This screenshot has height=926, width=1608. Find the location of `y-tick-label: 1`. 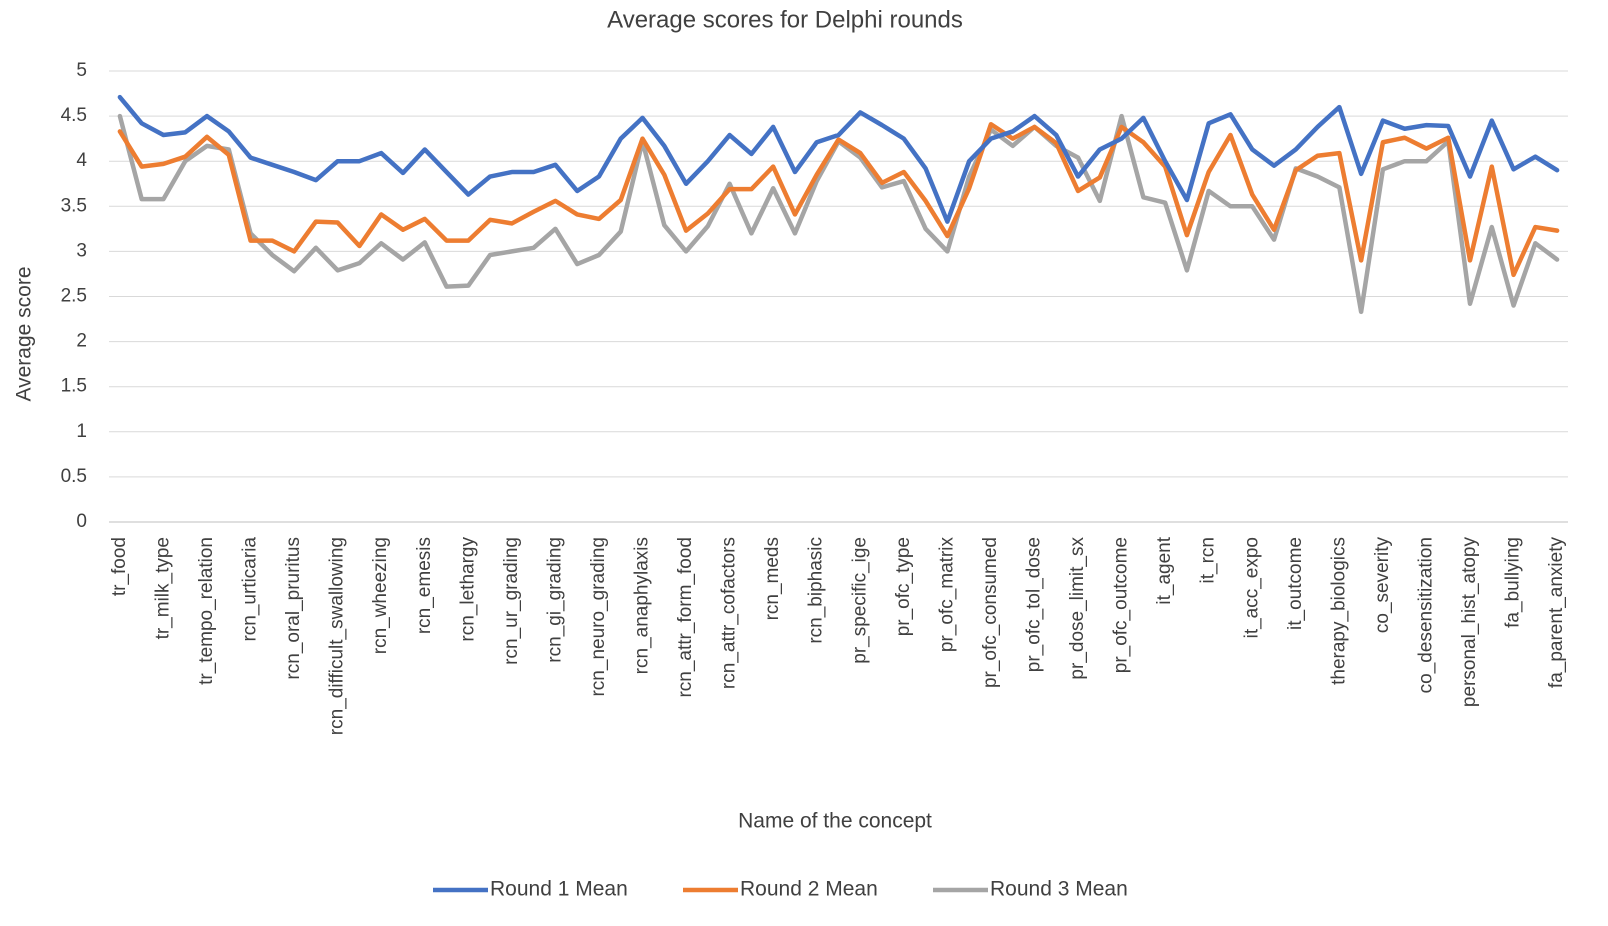

y-tick-label: 1 is located at coordinates (81, 431).